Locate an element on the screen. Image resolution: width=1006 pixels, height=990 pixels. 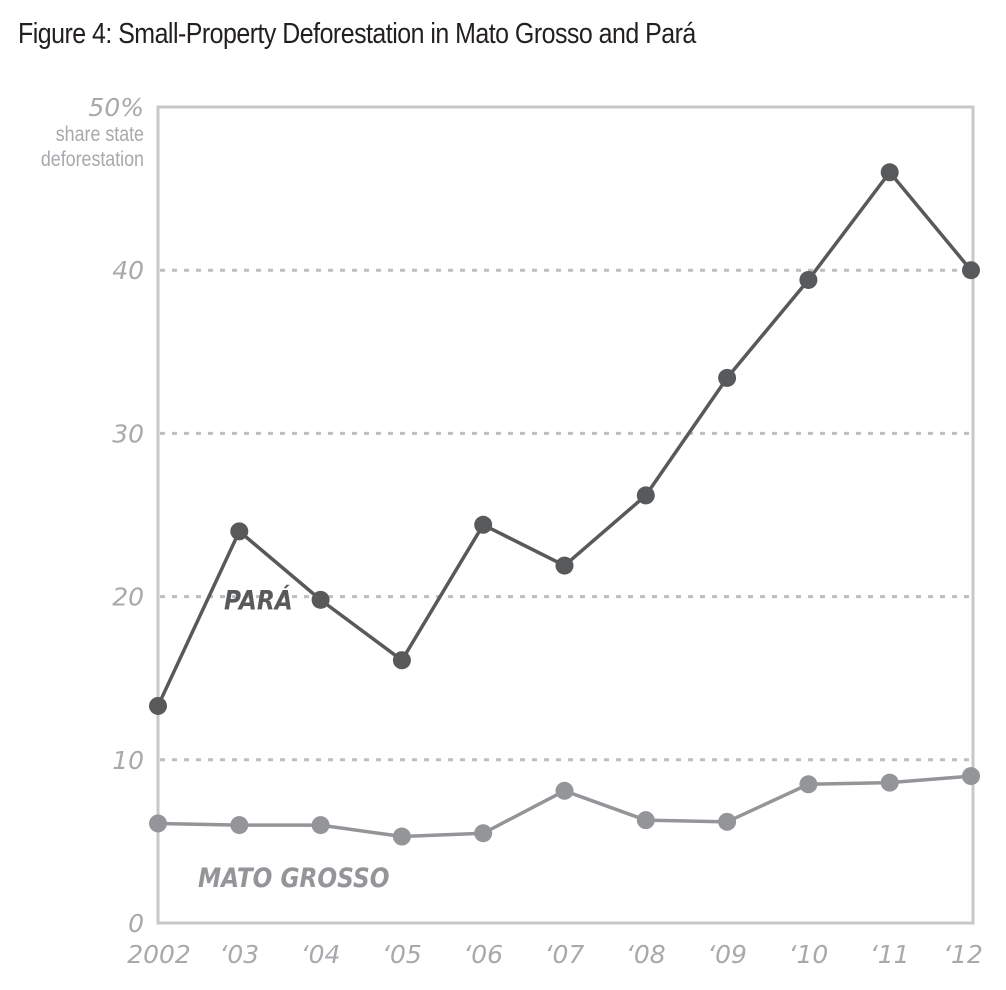
y-tick-label: 30 is located at coordinates (128, 433).